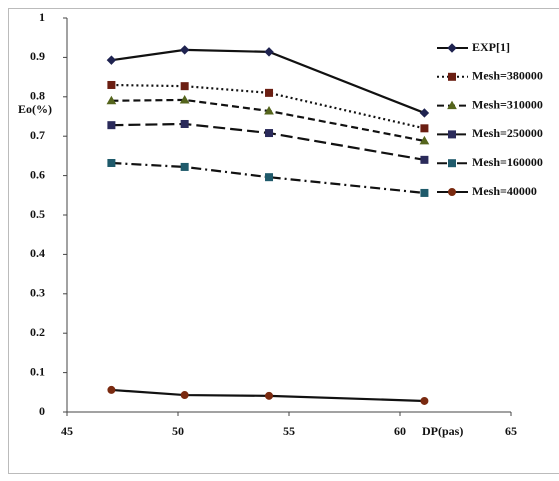 The width and height of the screenshot is (559, 481). I want to click on y-tick-label: 0.5, so click(37, 214).